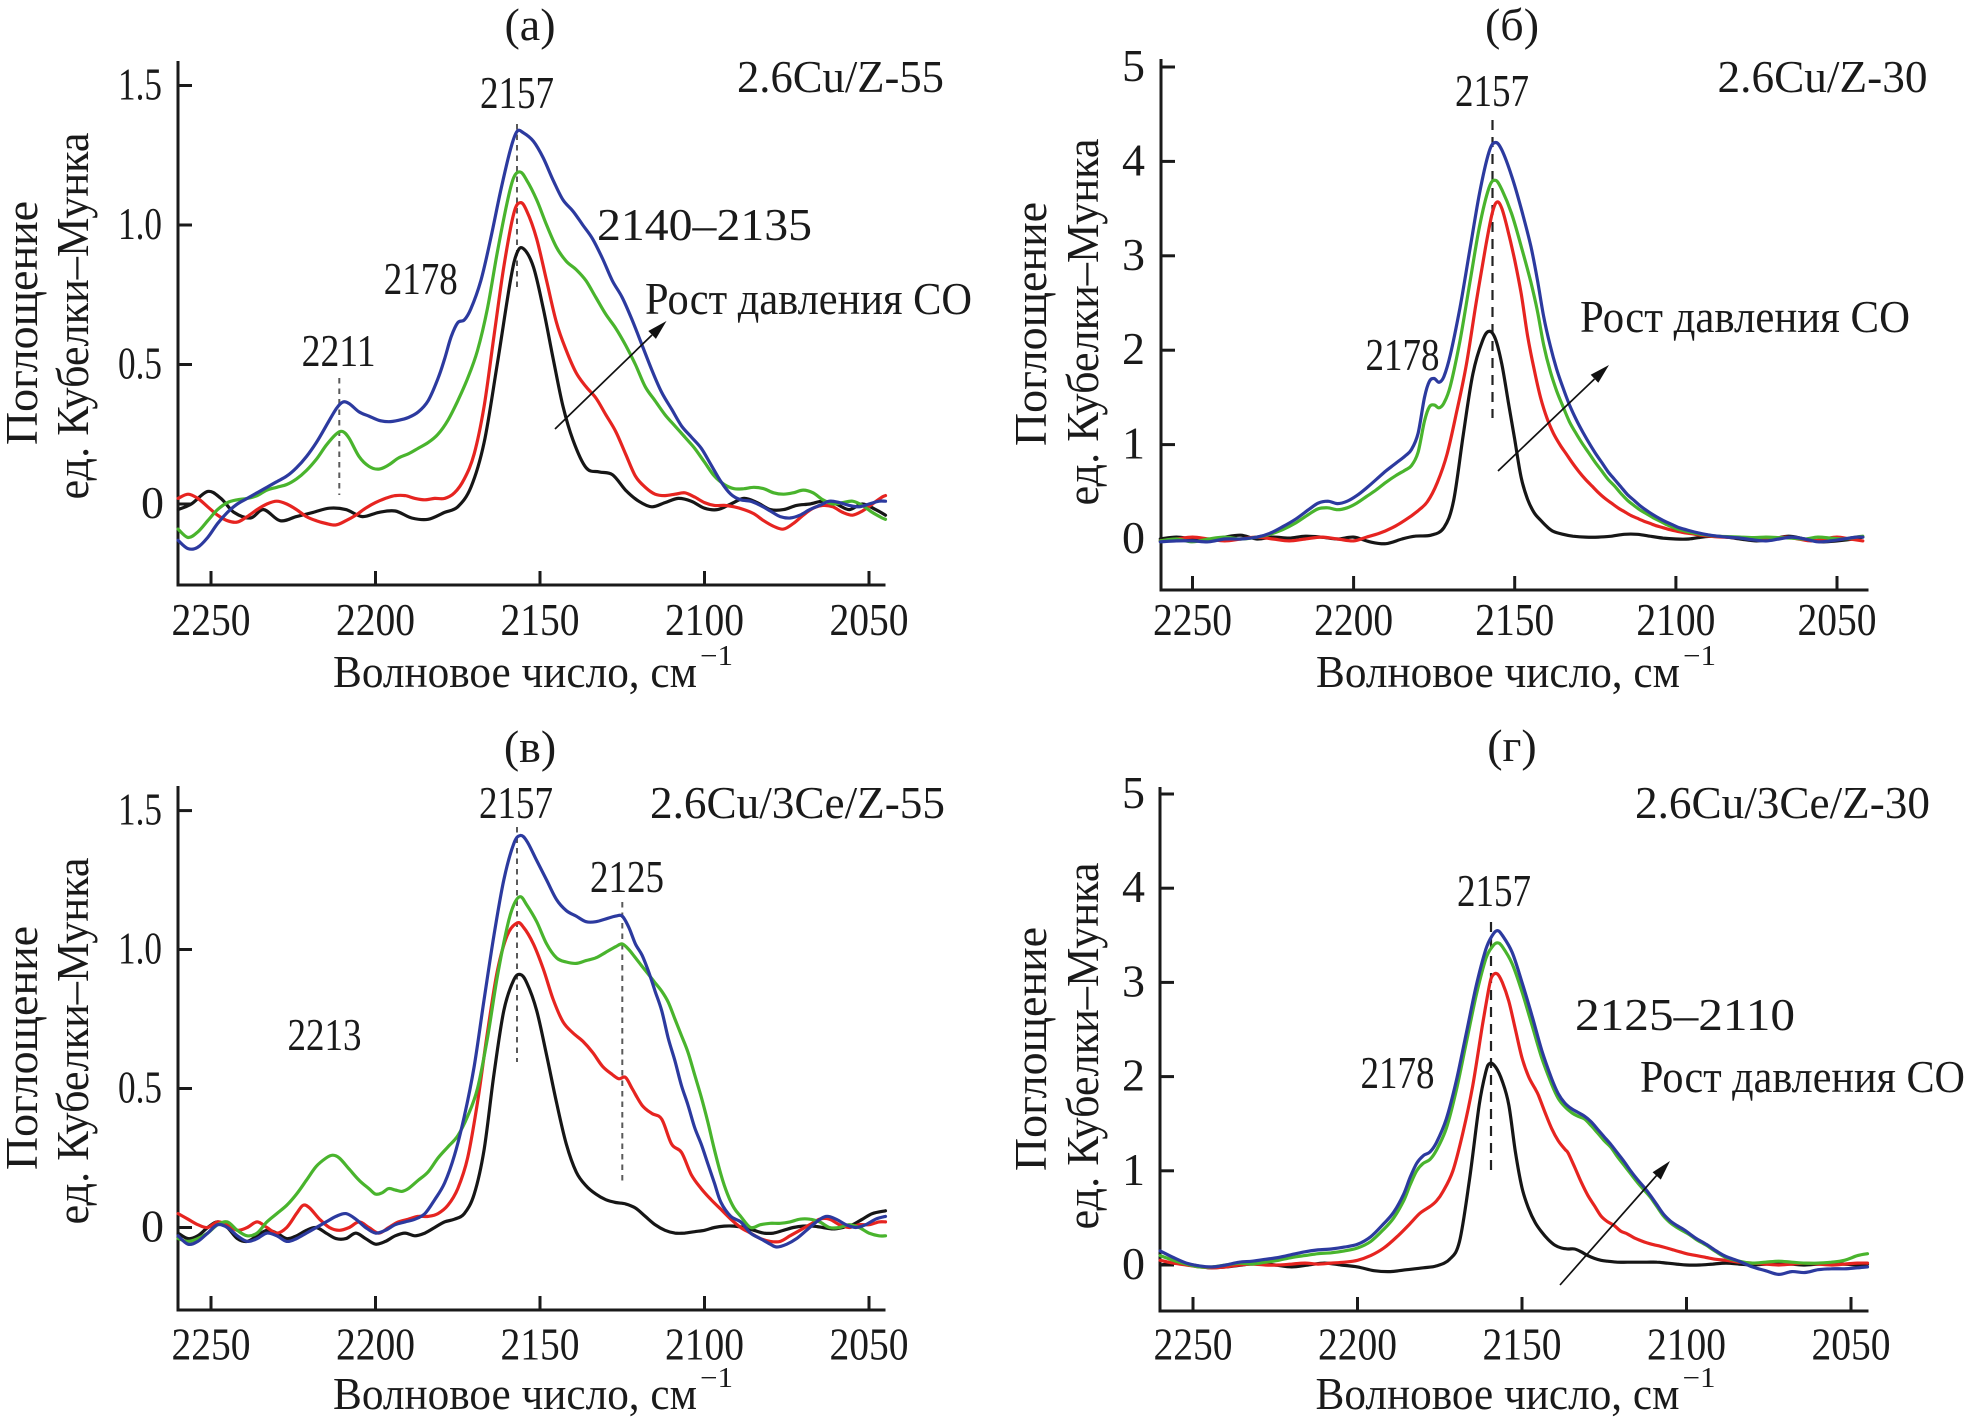 The image size is (1979, 1420). Describe the element at coordinates (529, 25) in the screenshot. I see `svg-text: (а)` at that location.